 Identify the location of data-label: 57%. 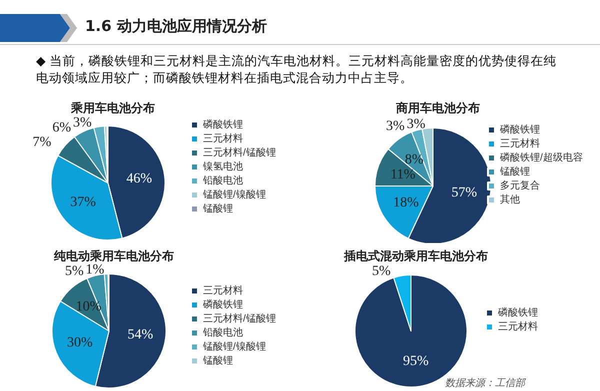
(464, 192).